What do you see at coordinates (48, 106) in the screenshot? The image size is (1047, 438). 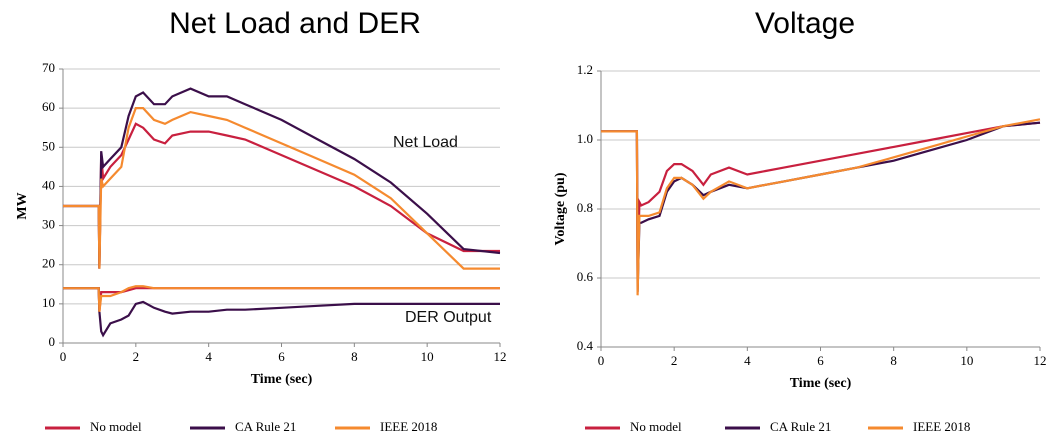 I see `y-tick-label: 60` at bounding box center [48, 106].